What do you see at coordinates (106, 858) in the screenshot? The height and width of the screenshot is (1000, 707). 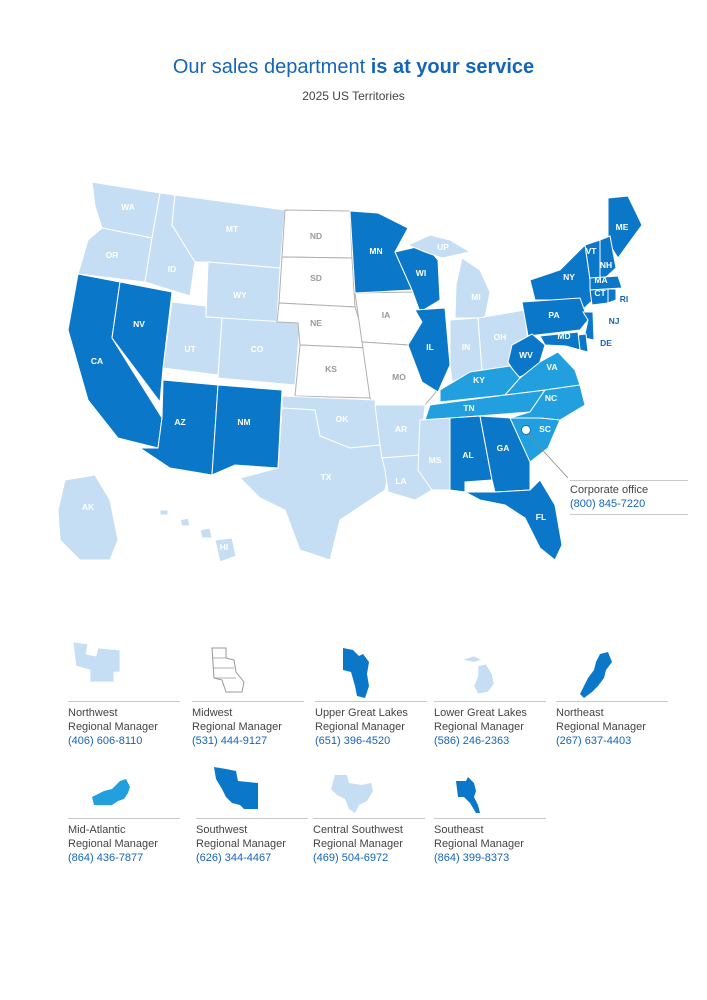 I see `region-phone: (864) 436-7877` at bounding box center [106, 858].